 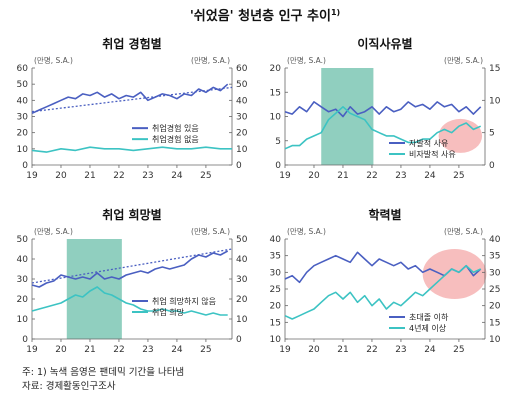 I want to click on legend-label: 4년제 이상, so click(x=428, y=328).